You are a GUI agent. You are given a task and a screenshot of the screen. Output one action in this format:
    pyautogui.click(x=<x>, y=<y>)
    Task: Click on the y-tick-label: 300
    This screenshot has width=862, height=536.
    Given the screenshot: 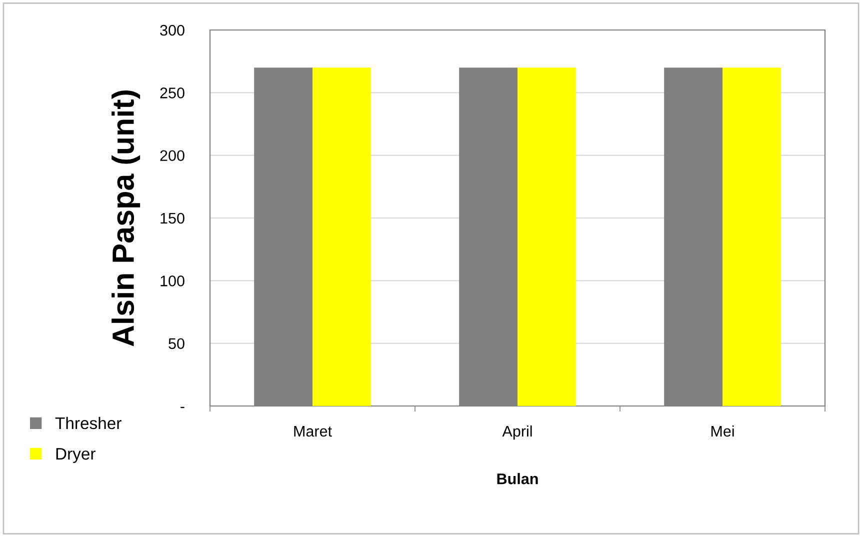 What is the action you would take?
    pyautogui.click(x=172, y=30)
    